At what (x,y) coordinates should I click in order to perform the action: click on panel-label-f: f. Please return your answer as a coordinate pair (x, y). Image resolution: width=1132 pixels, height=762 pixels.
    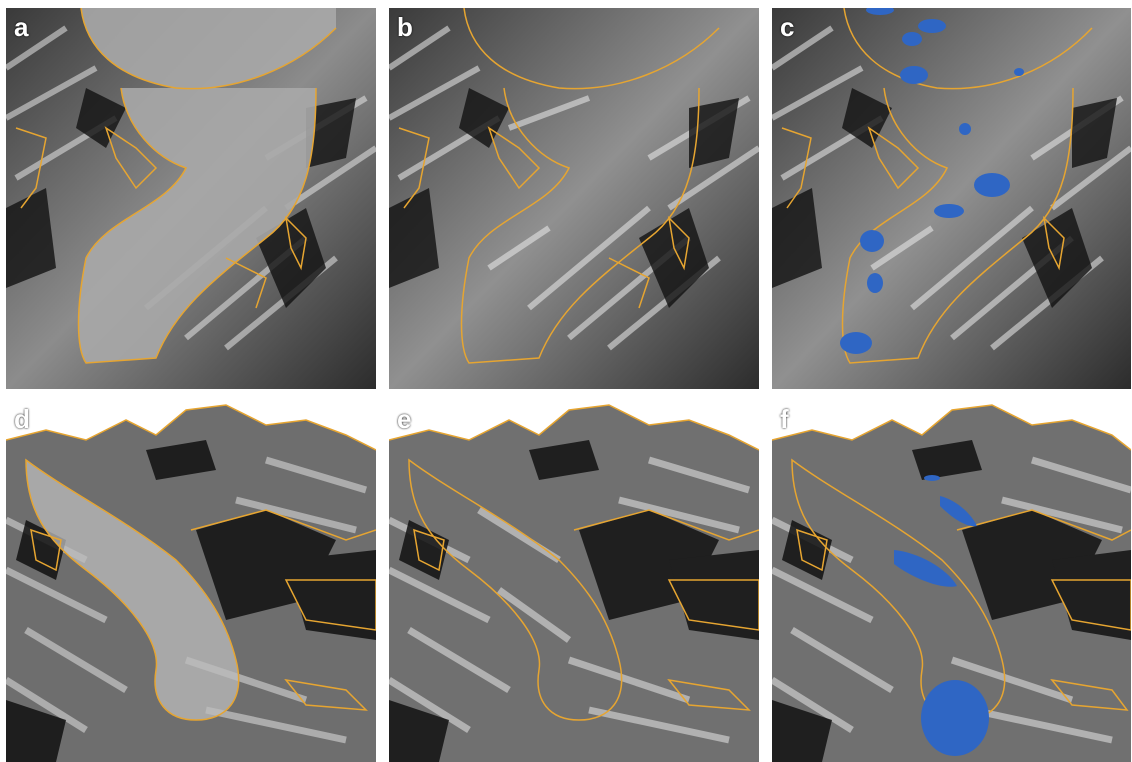
    Looking at the image, I should click on (784, 419).